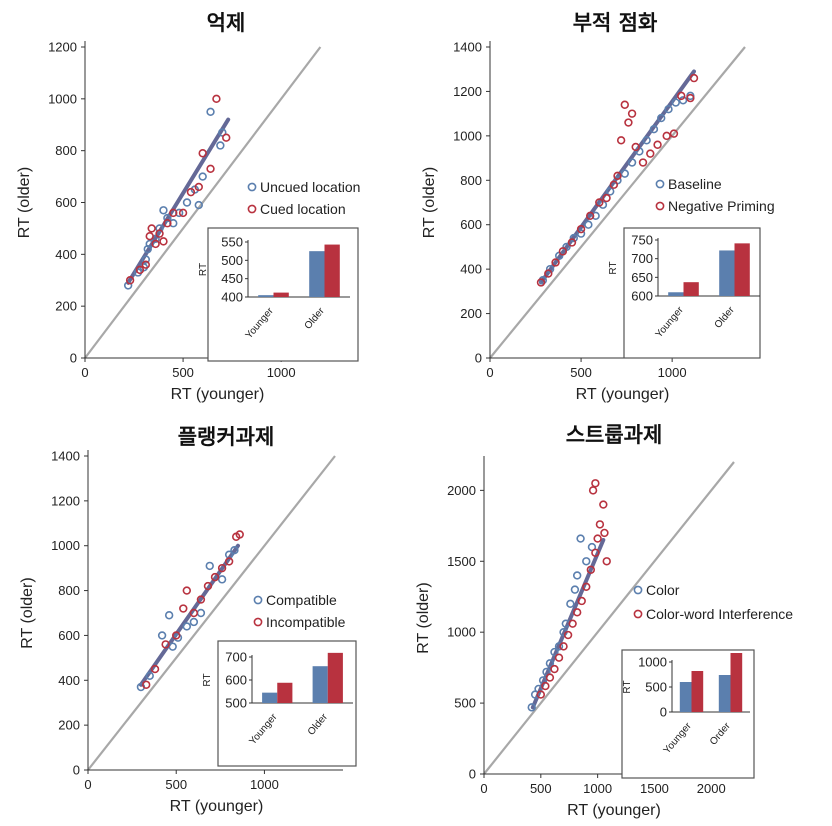 This screenshot has height=826, width=832. What do you see at coordinates (663, 590) in the screenshot?
I see `legend-label: Color` at bounding box center [663, 590].